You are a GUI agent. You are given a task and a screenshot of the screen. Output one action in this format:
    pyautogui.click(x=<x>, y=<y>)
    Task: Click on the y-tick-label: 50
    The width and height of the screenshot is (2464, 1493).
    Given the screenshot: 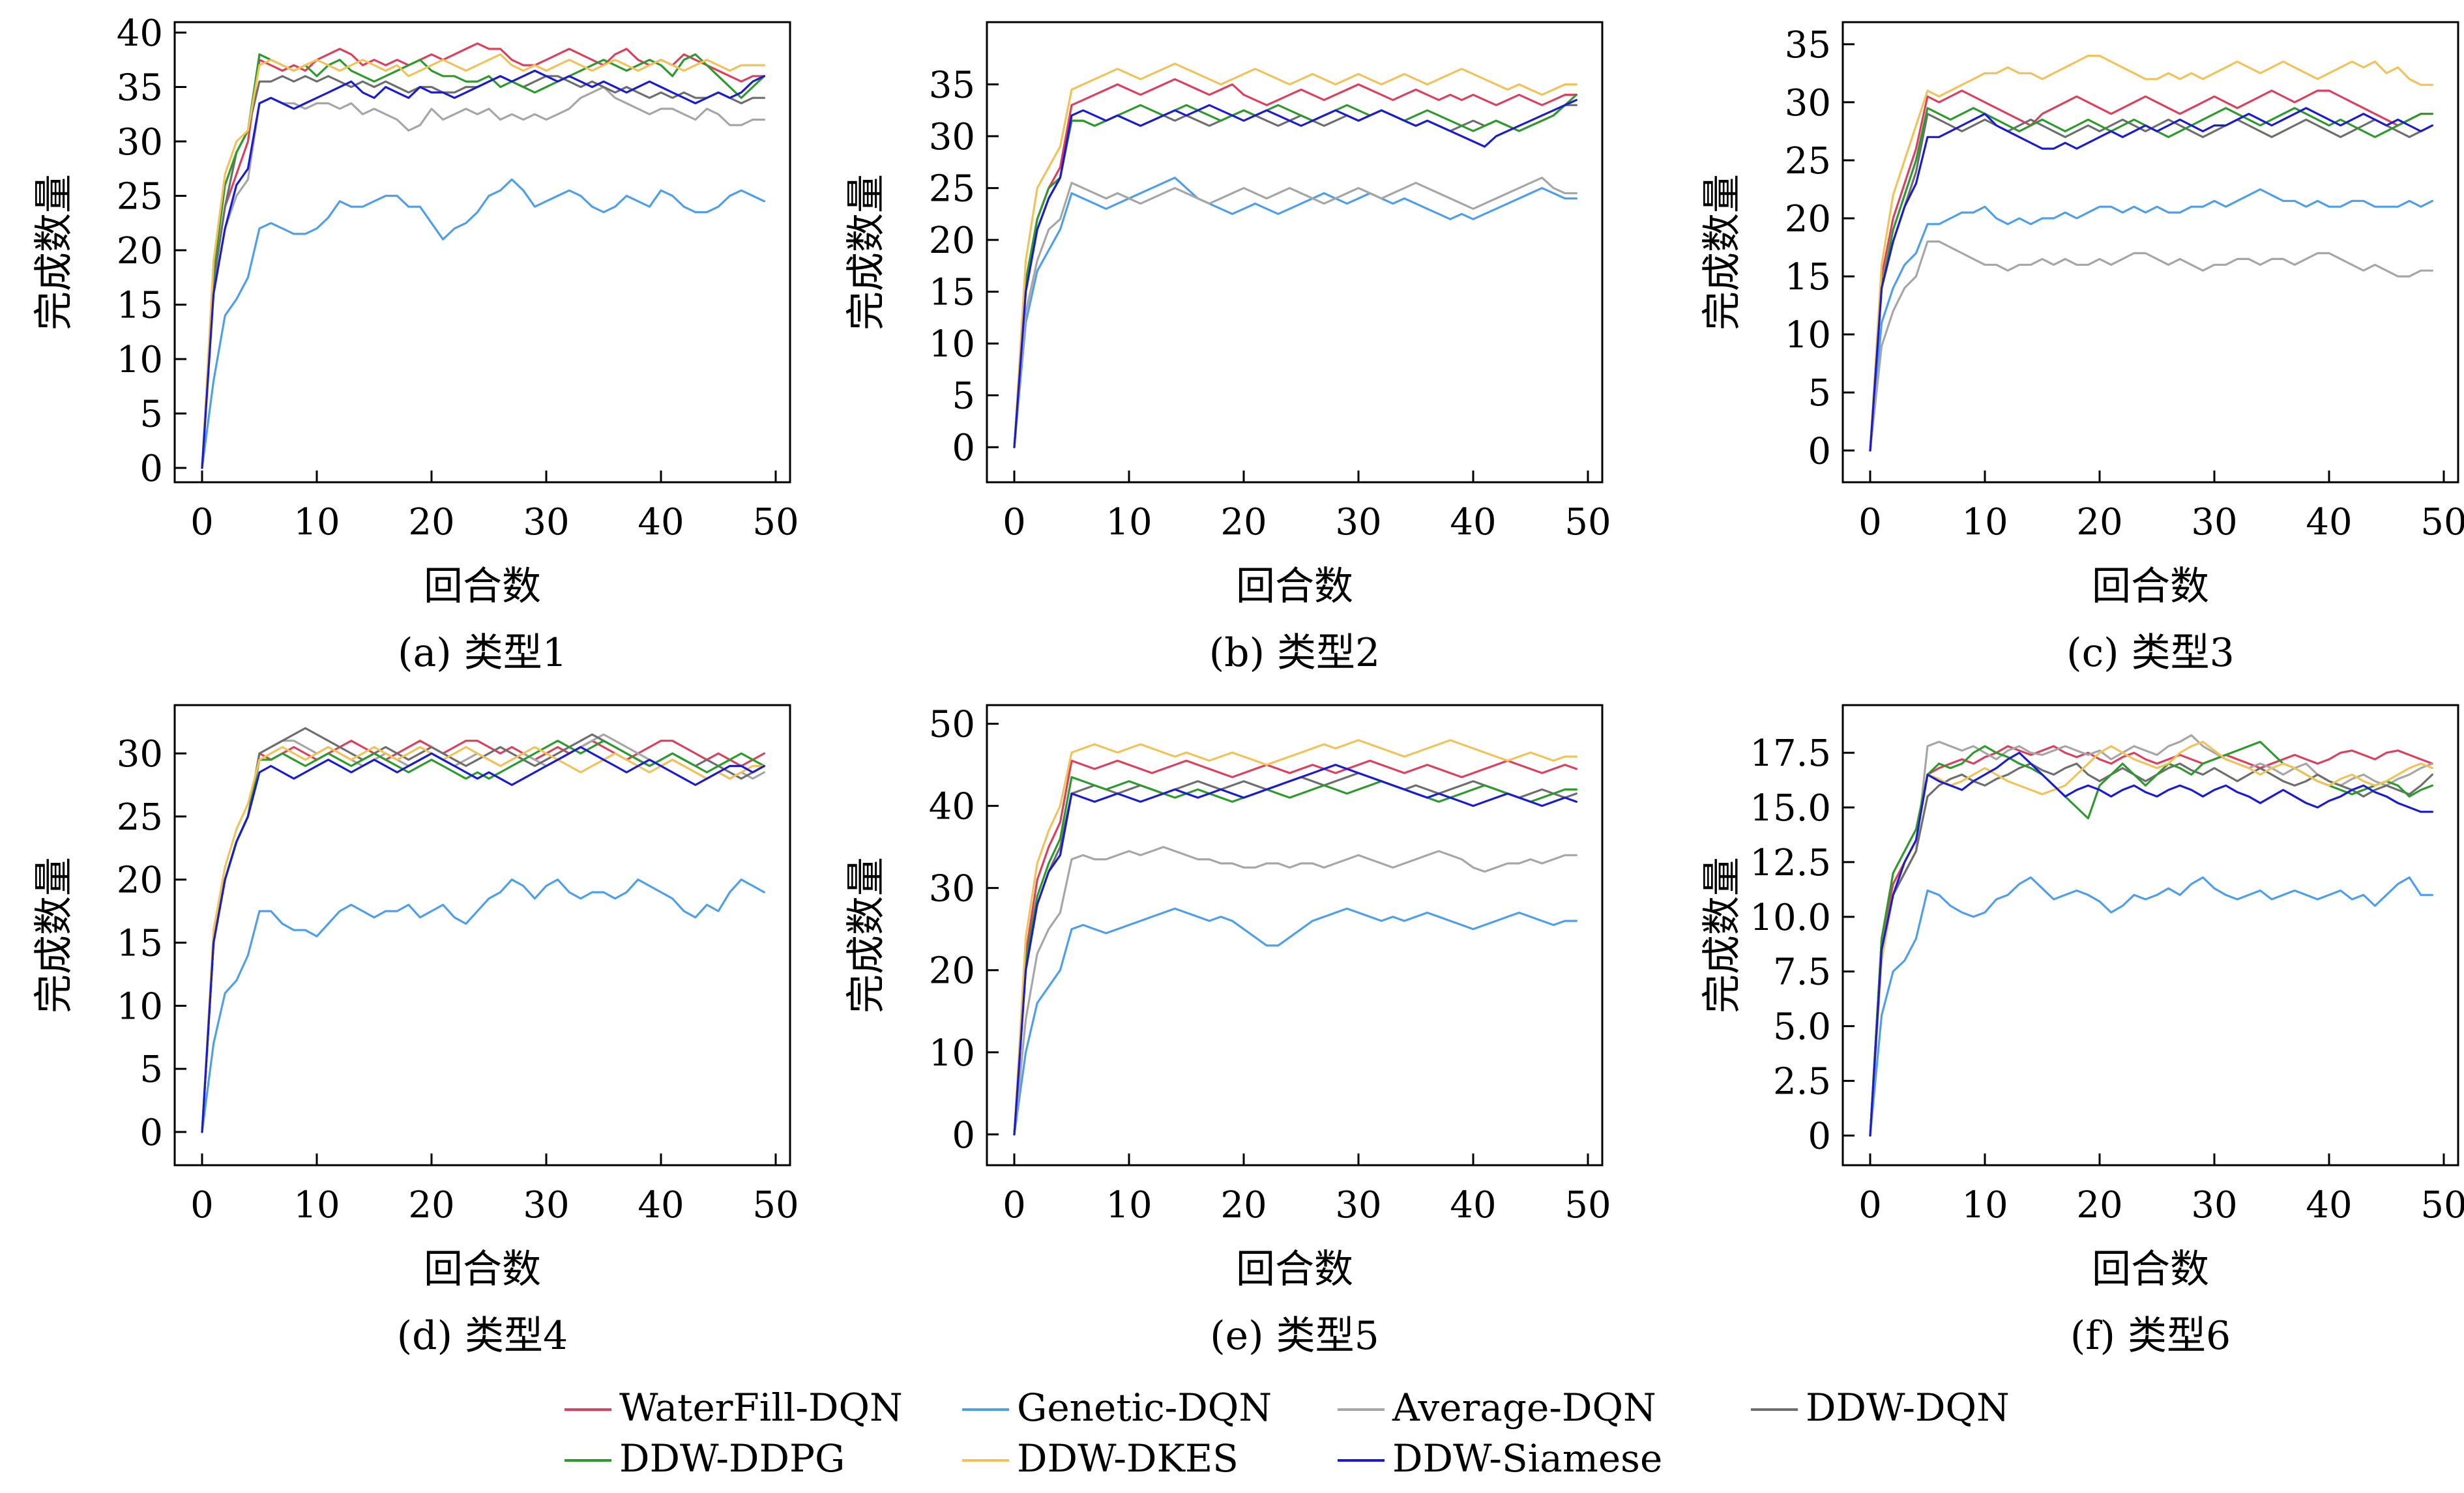 What is the action you would take?
    pyautogui.click(x=952, y=725)
    